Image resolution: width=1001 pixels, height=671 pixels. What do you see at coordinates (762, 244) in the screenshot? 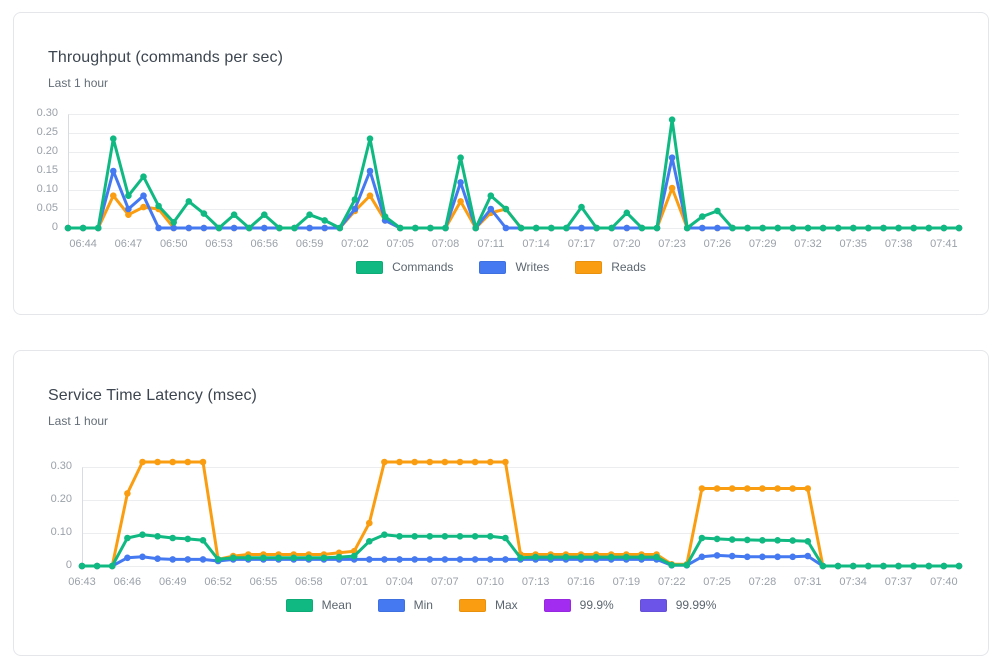
I see `x-tick-label: 07:29` at bounding box center [762, 244].